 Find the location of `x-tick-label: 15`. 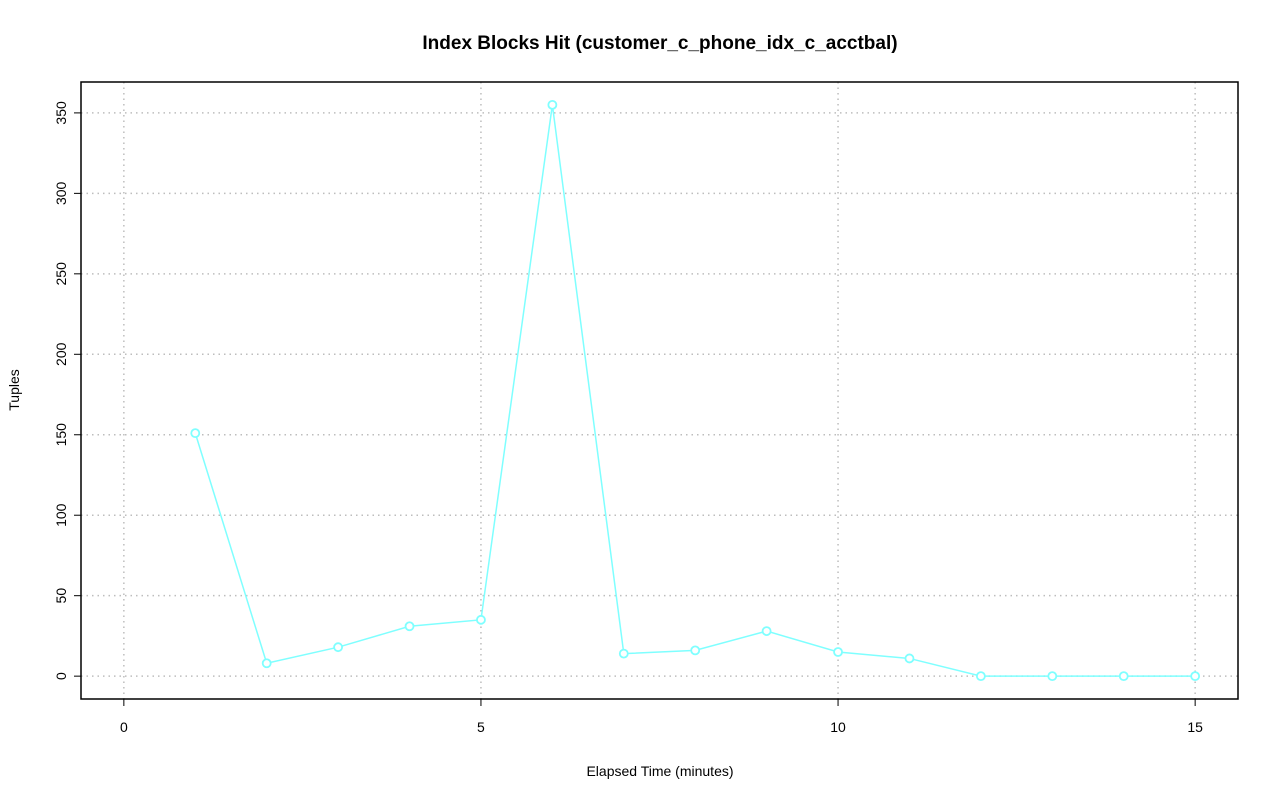

x-tick-label: 15 is located at coordinates (1195, 727).